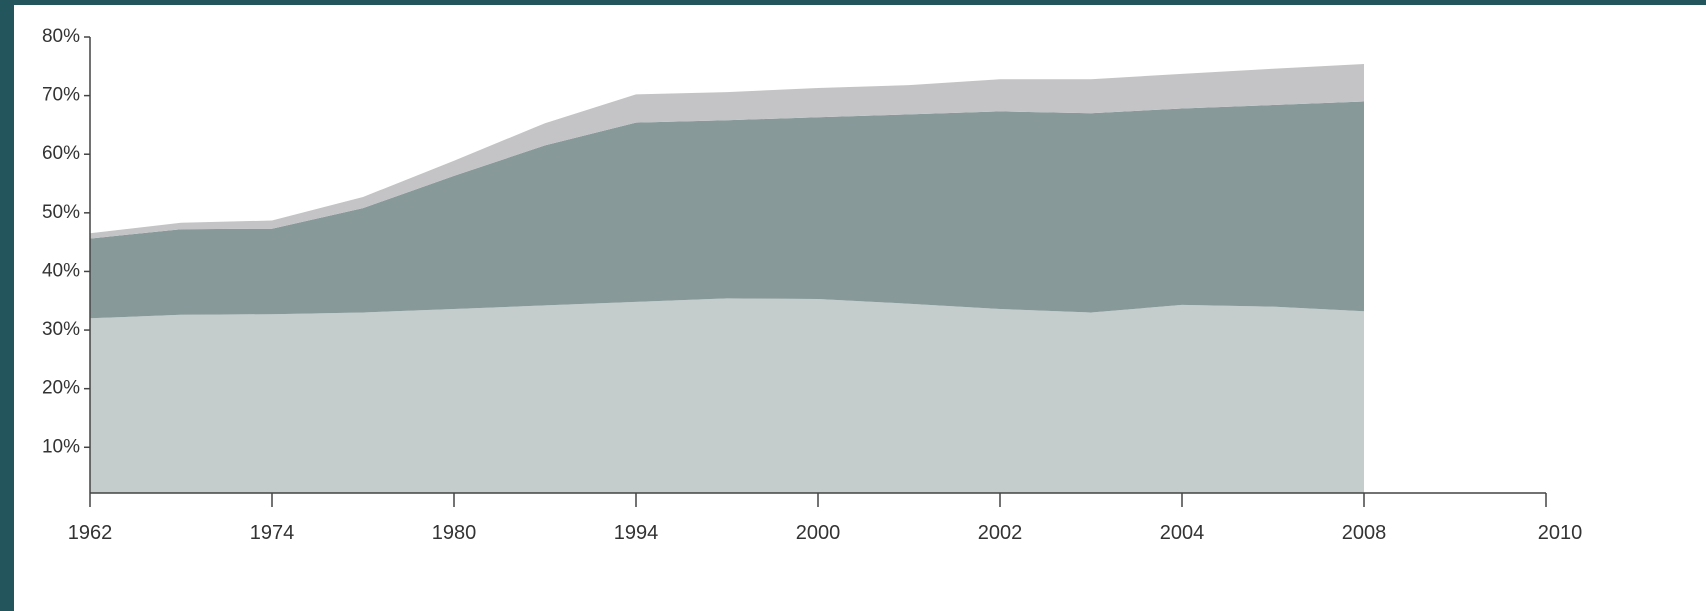 The width and height of the screenshot is (1706, 611). What do you see at coordinates (1560, 533) in the screenshot?
I see `x-tick-label: 2010` at bounding box center [1560, 533].